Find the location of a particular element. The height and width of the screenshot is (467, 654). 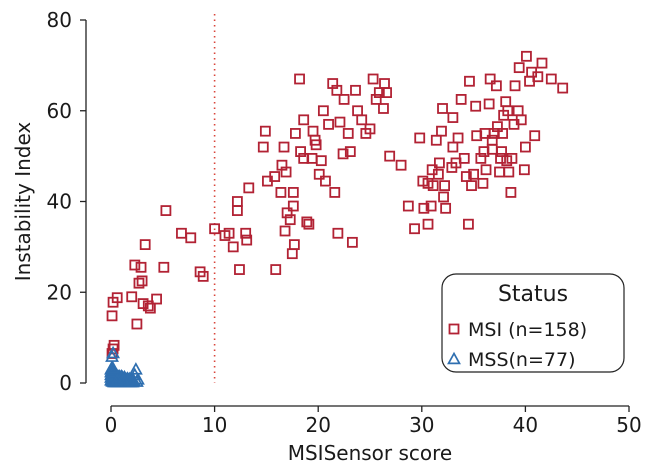

y-tick-label: 80 is located at coordinates (59, 20).